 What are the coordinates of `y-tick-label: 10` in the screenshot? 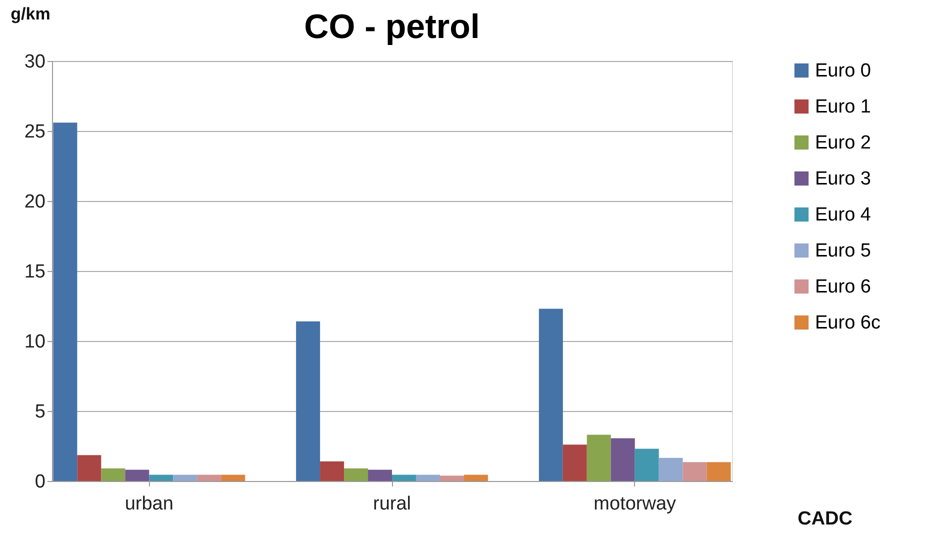 It's located at (35, 342).